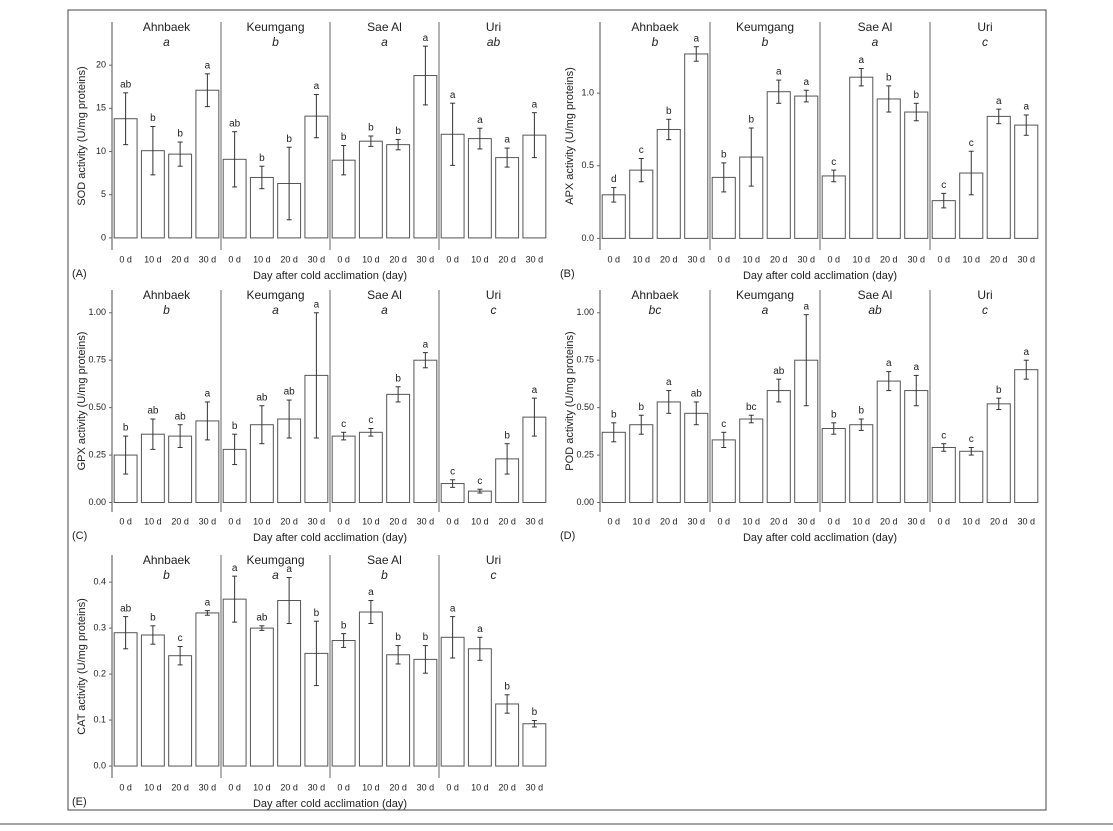  What do you see at coordinates (493, 27) in the screenshot?
I see `facet-title: Uri` at bounding box center [493, 27].